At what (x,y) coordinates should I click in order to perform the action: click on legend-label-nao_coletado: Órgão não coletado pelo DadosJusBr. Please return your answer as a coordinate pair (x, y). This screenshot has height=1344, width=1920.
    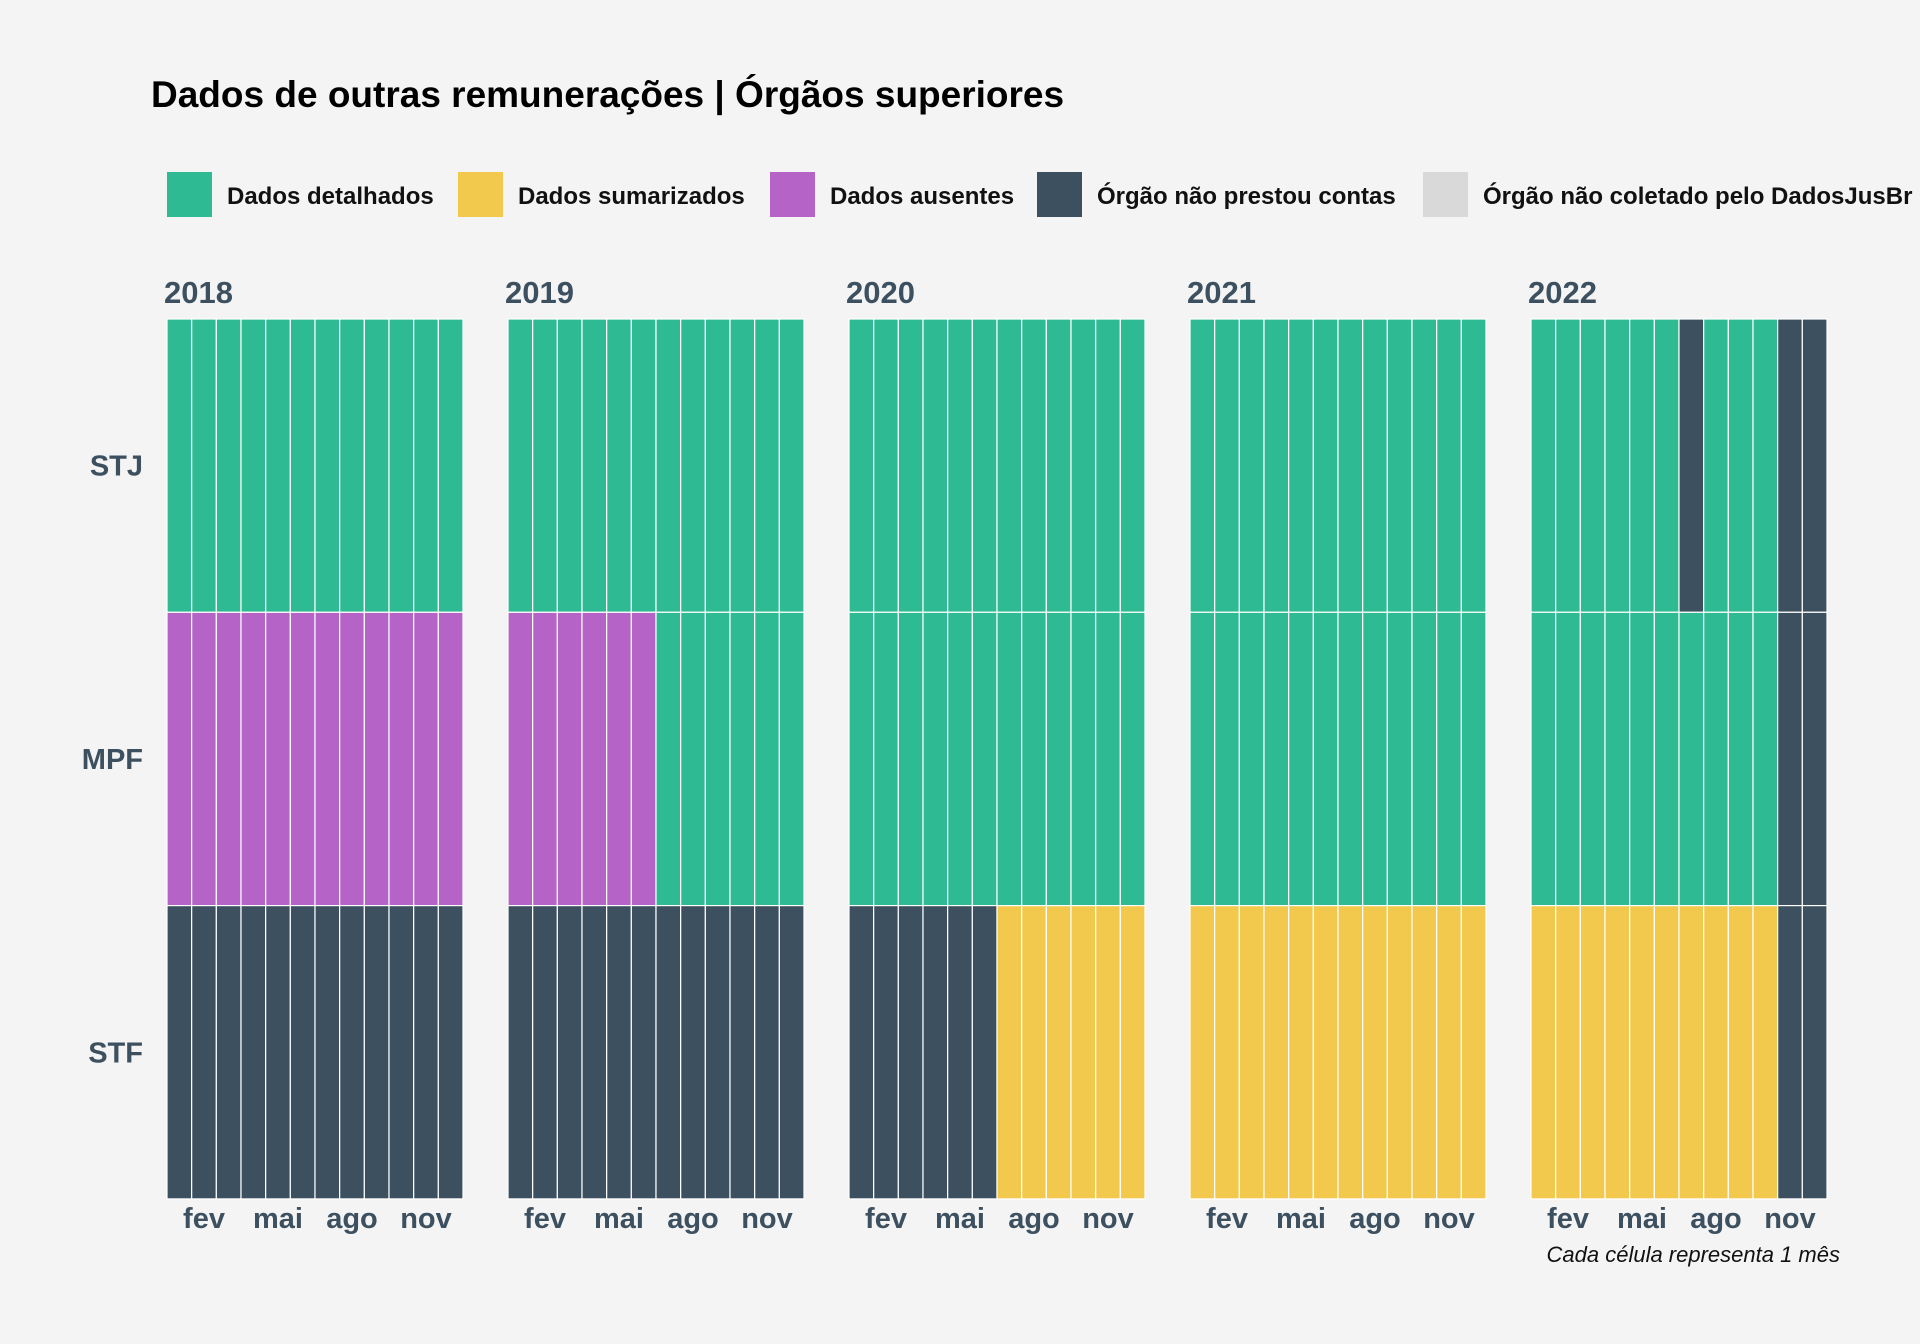
    Looking at the image, I should click on (1697, 196).